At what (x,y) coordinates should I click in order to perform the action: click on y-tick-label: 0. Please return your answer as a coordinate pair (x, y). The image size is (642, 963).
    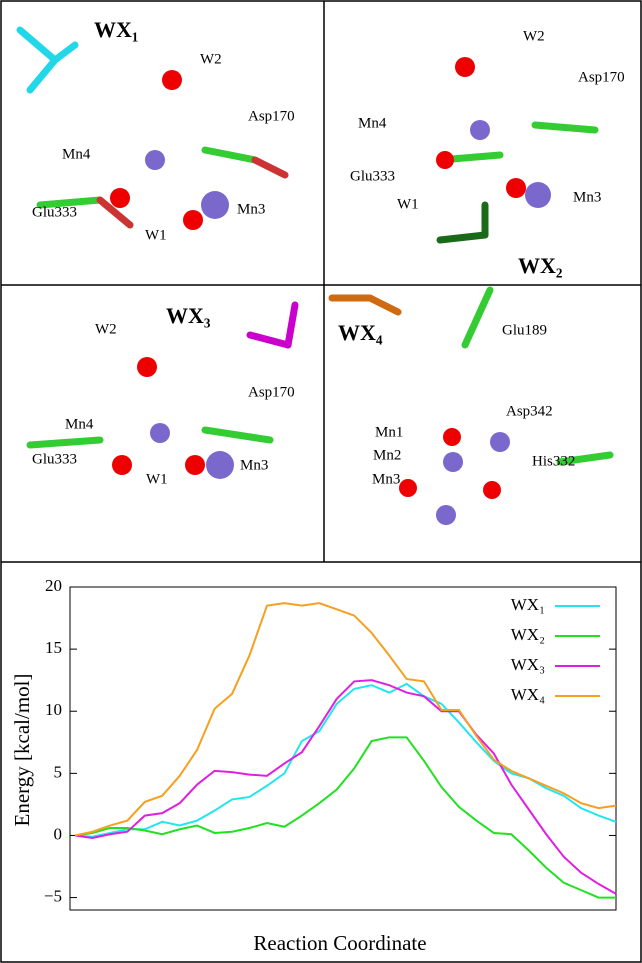
    Looking at the image, I should click on (58, 833).